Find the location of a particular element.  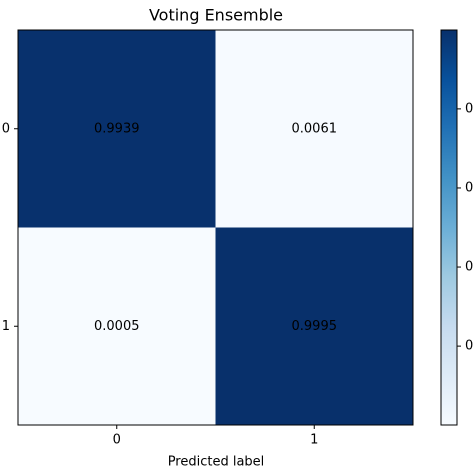

colorbar is located at coordinates (449, 227).